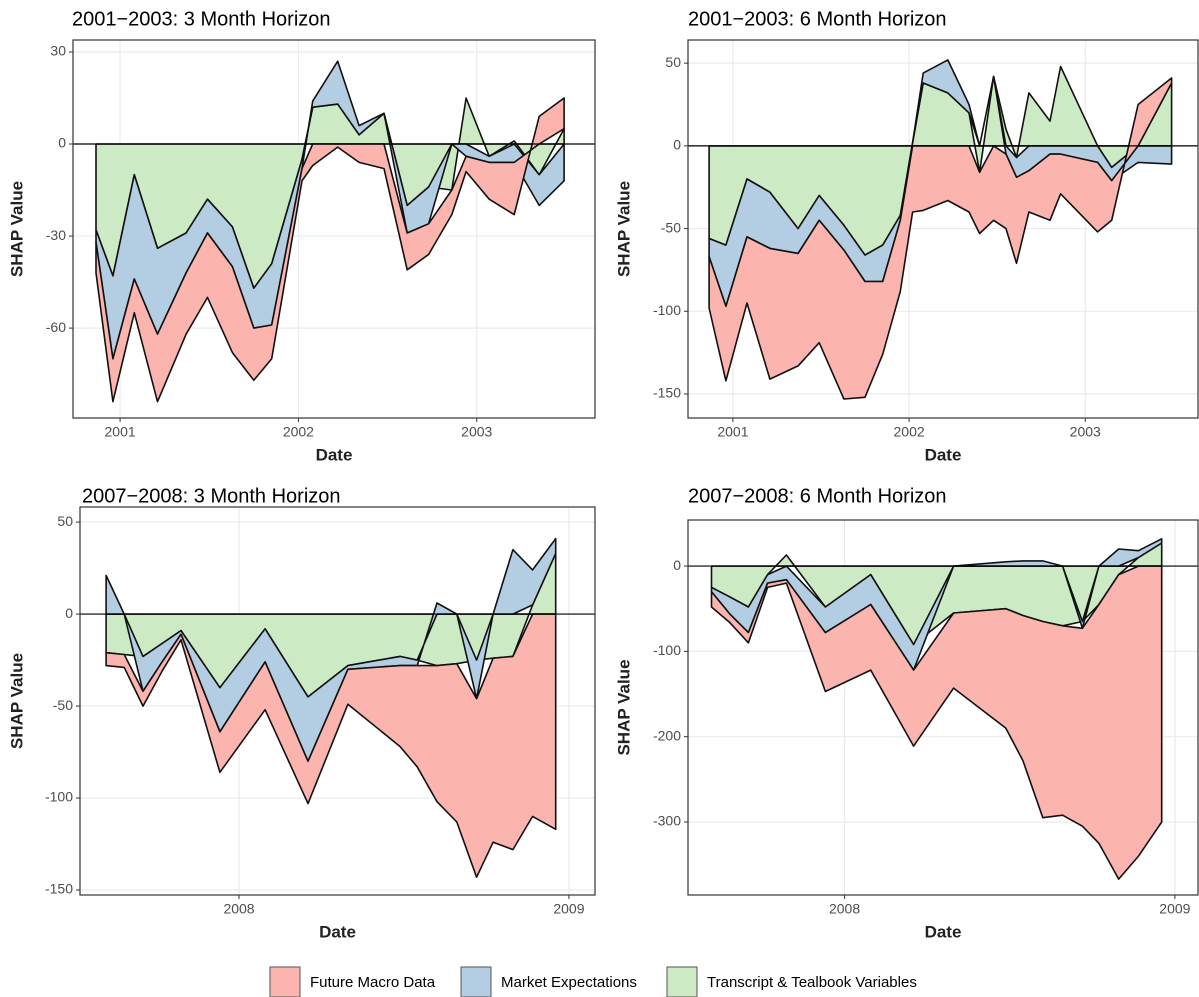 This screenshot has width=1199, height=997. Describe the element at coordinates (211, 496) in the screenshot. I see `chart-title: 2007−2008: 3 Month Horizon` at that location.